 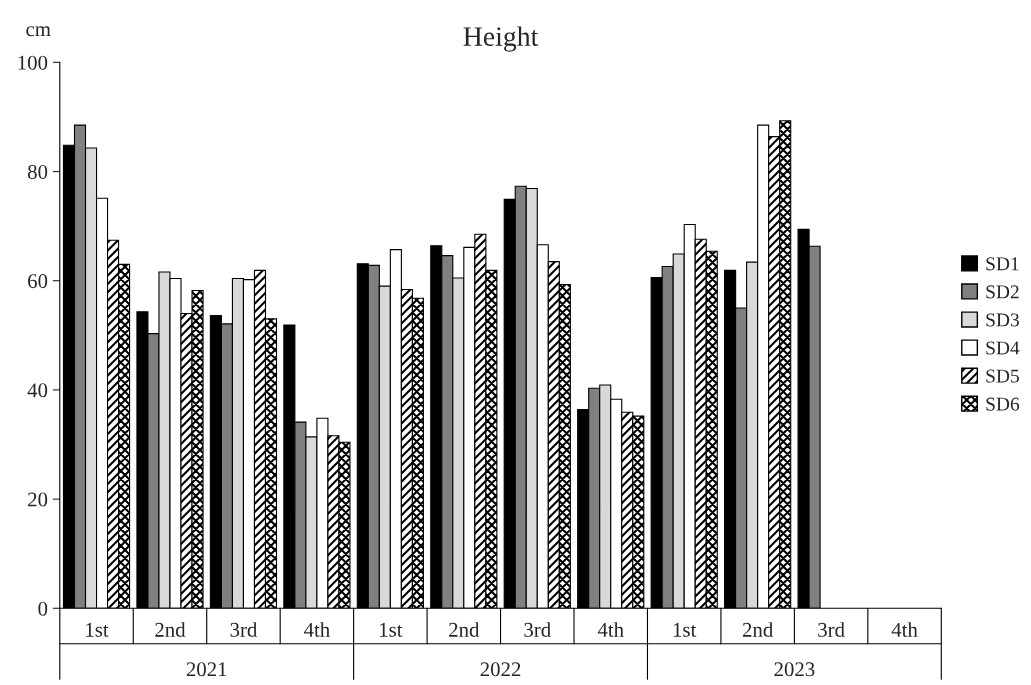 I want to click on text: 2021, so click(x=206, y=669).